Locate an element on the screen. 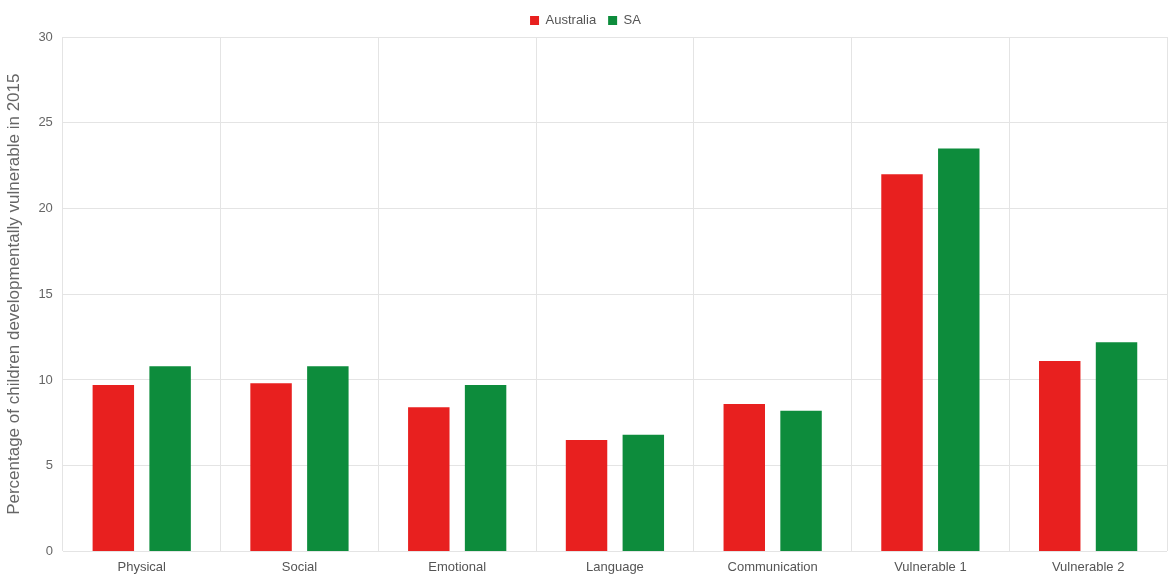 This screenshot has width=1171, height=587. y-tick-label: 10 is located at coordinates (45, 379).